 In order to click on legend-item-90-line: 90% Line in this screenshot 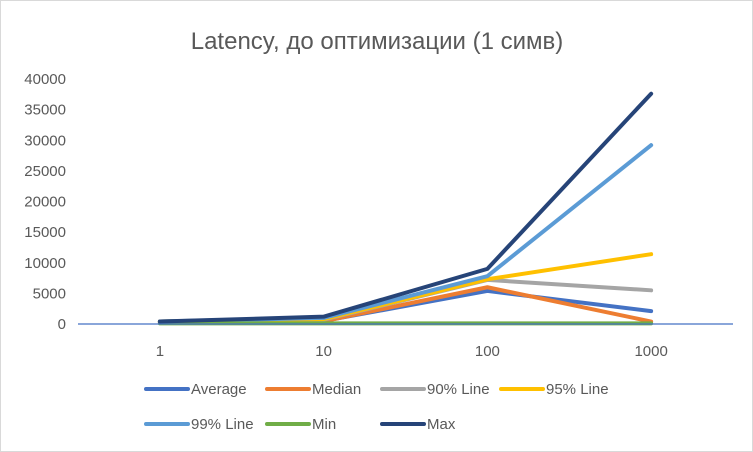, I will do `click(435, 389)`.